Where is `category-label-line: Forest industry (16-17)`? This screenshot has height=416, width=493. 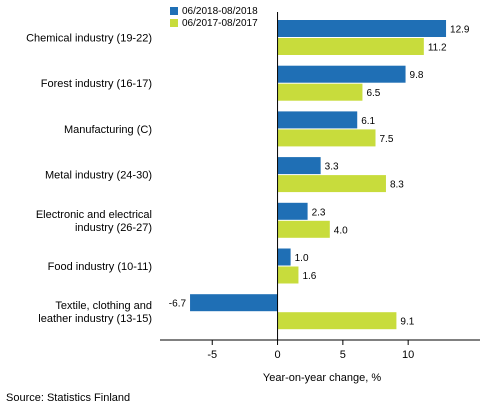
category-label-line: Forest industry (16-17) is located at coordinates (96, 84).